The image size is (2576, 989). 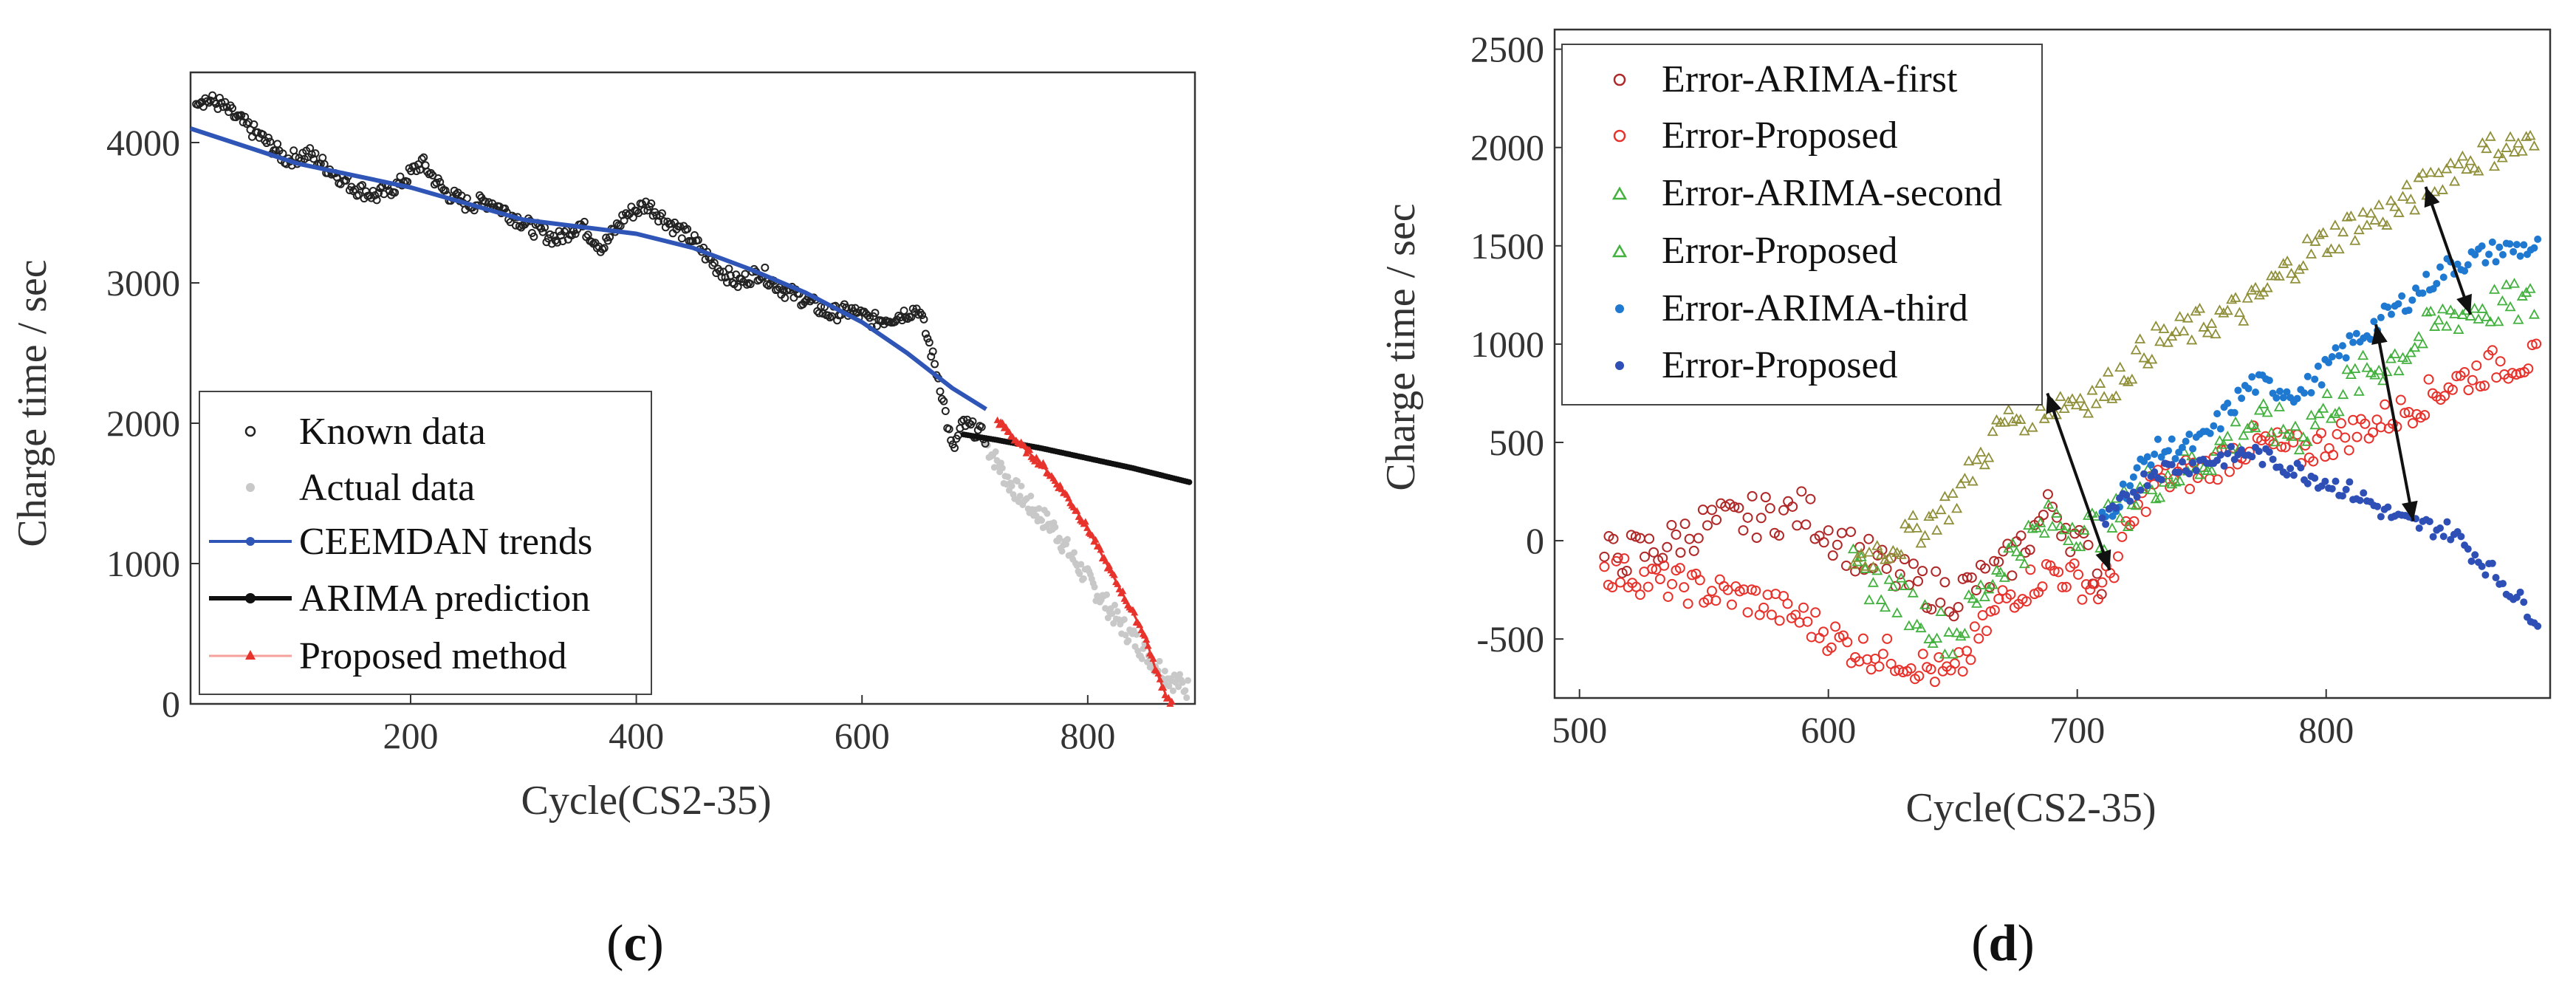 What do you see at coordinates (32, 403) in the screenshot?
I see `panel-c-ylabel: Charge time / sec` at bounding box center [32, 403].